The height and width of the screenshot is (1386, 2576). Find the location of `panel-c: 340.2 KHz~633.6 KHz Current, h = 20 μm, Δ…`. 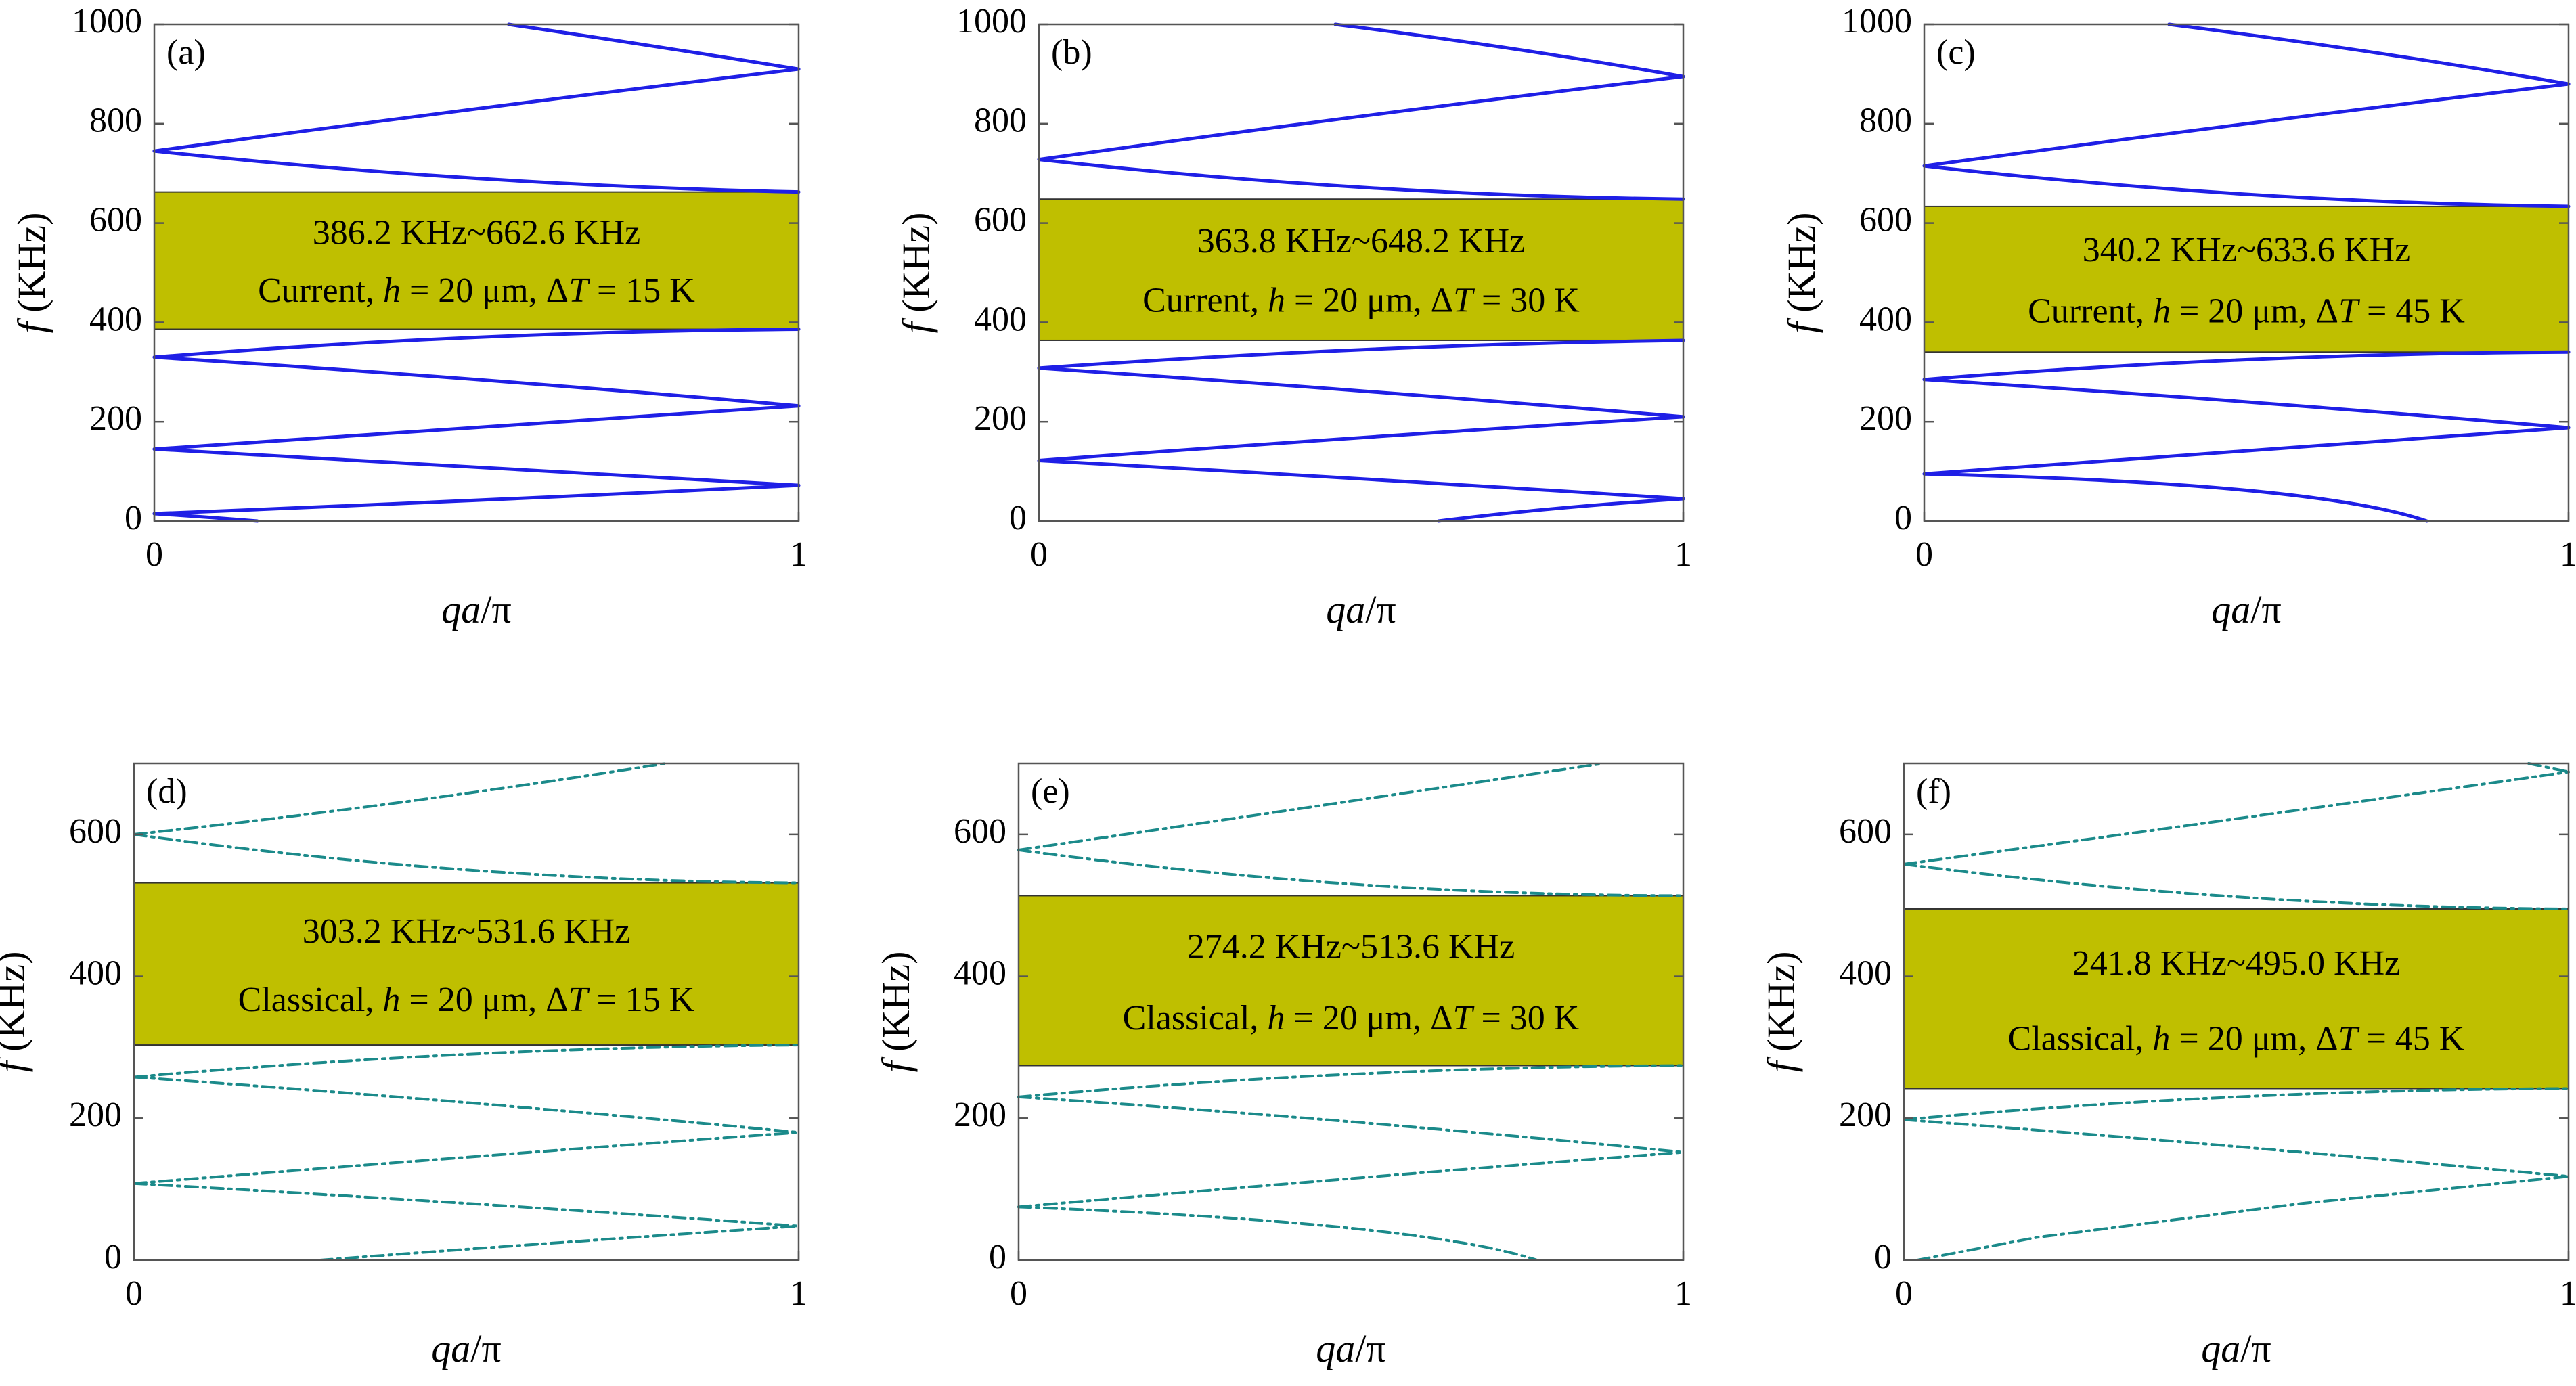

panel-c: 340.2 KHz~633.6 KHz Current, h = 20 μm, Δ… is located at coordinates (2177, 316).